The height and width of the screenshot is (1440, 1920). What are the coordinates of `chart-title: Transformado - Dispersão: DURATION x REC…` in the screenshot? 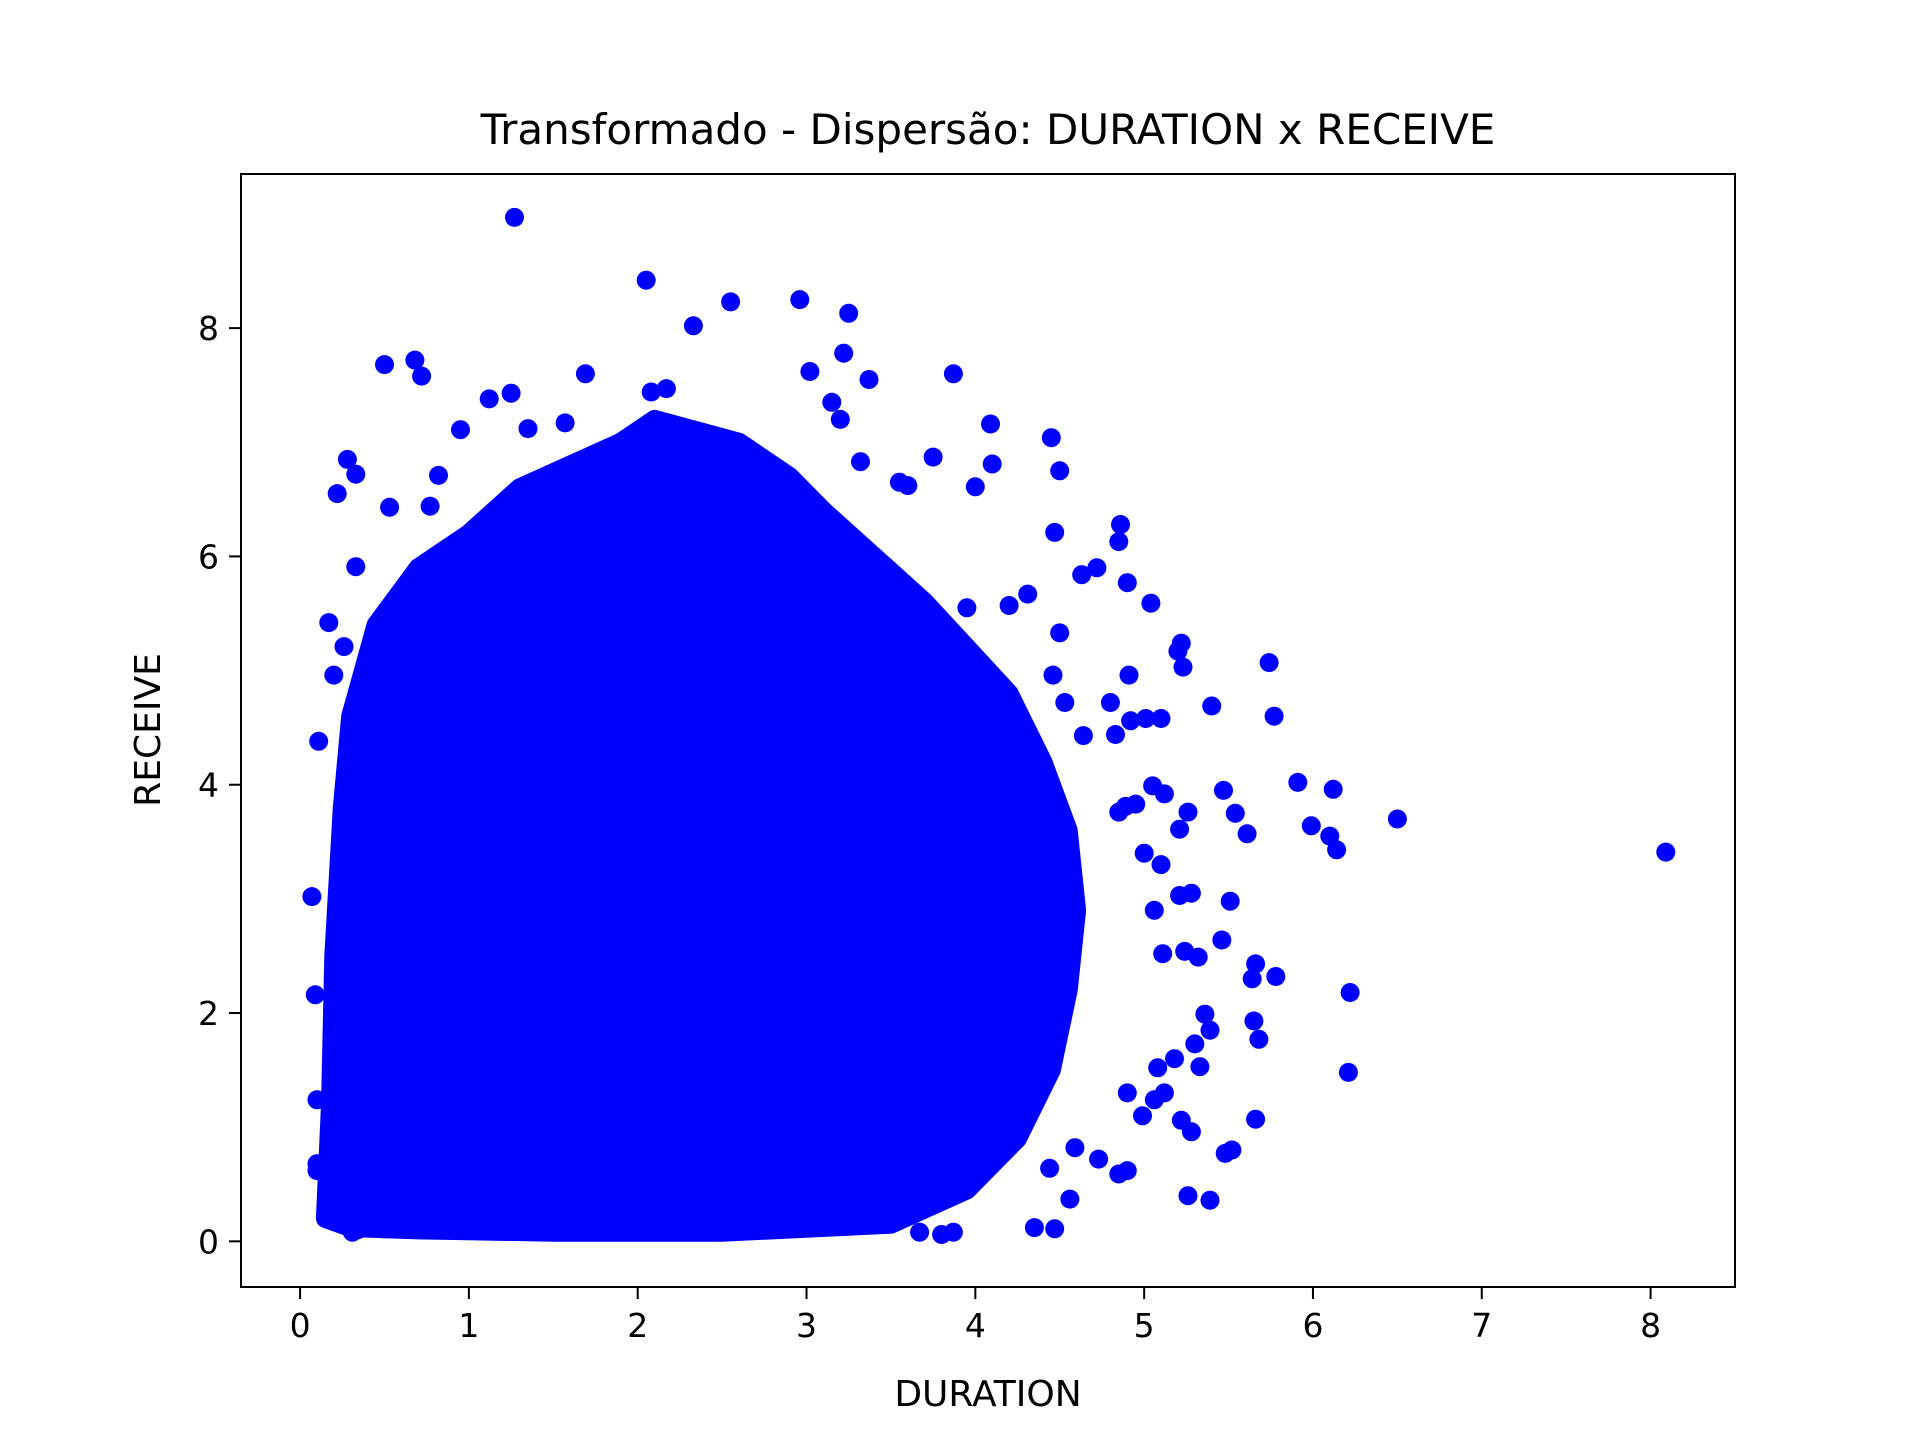 It's located at (988, 129).